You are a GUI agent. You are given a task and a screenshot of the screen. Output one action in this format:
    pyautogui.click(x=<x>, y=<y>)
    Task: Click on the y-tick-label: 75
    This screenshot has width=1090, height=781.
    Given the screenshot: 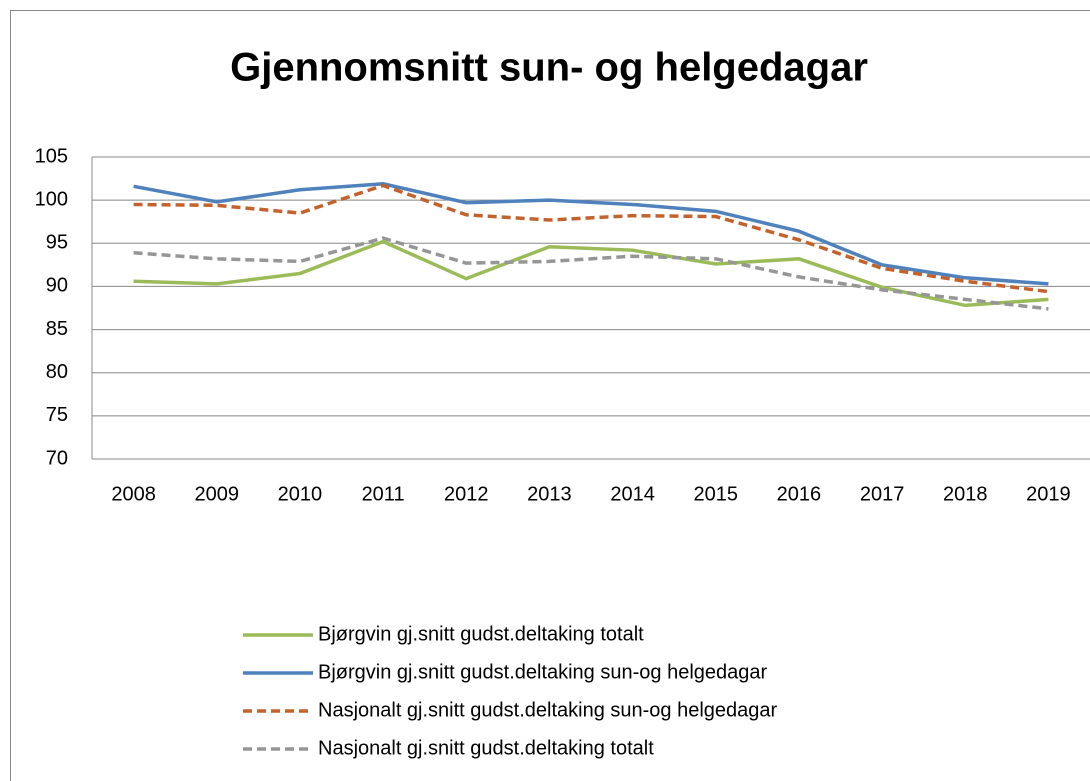 What is the action you would take?
    pyautogui.click(x=57, y=415)
    